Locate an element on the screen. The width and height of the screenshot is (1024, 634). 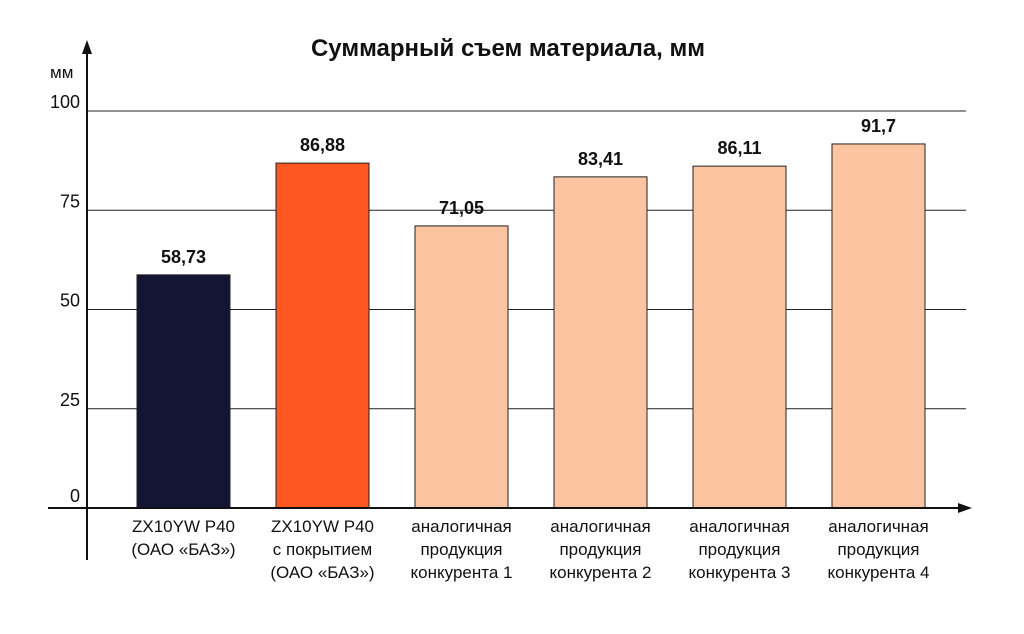
bar-value-label: 91,7 is located at coordinates (878, 126).